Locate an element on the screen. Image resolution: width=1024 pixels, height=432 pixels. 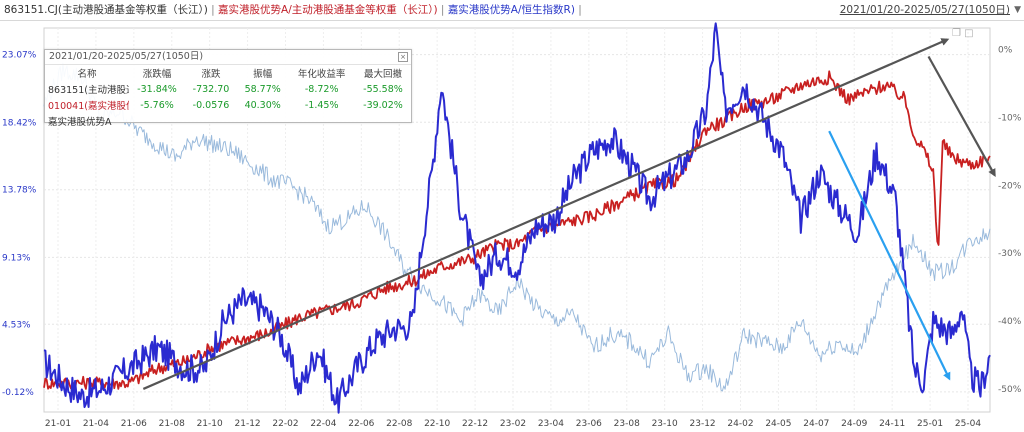
left-tick-label: -0.12% is located at coordinates (18, 393).